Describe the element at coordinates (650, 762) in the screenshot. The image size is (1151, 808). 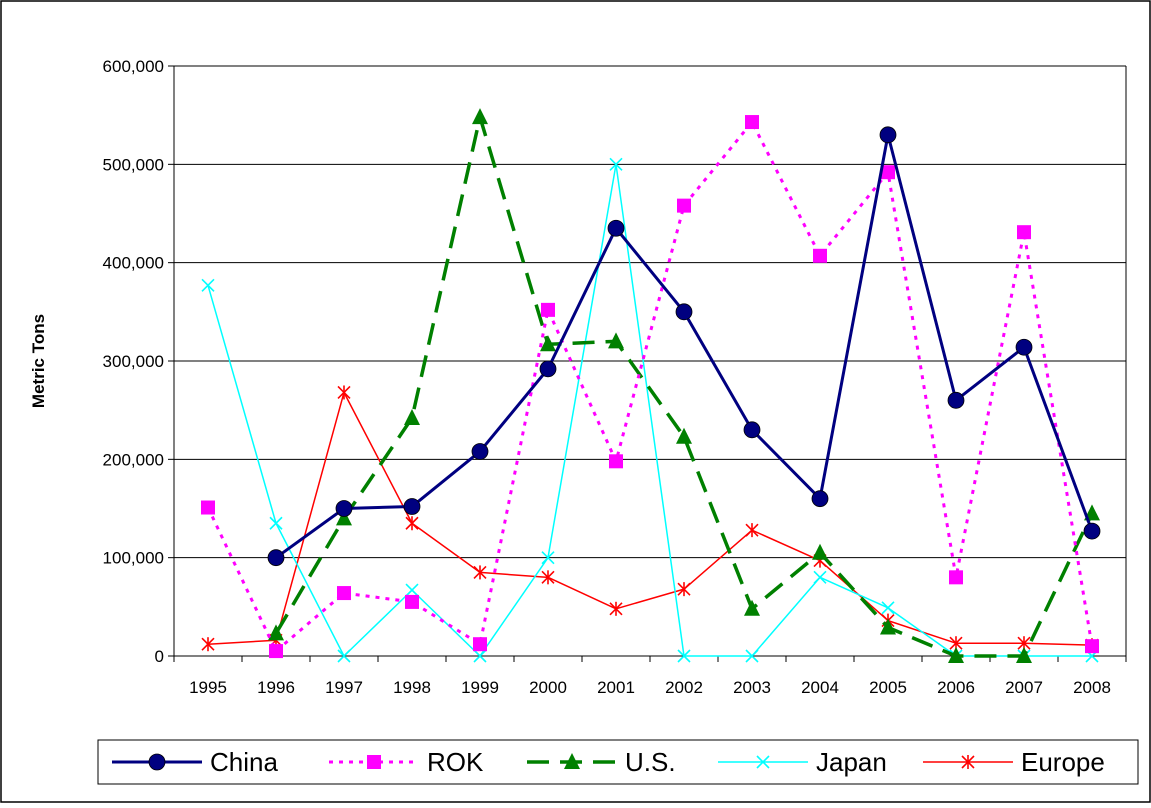
I see `legend-label: U.S.` at that location.